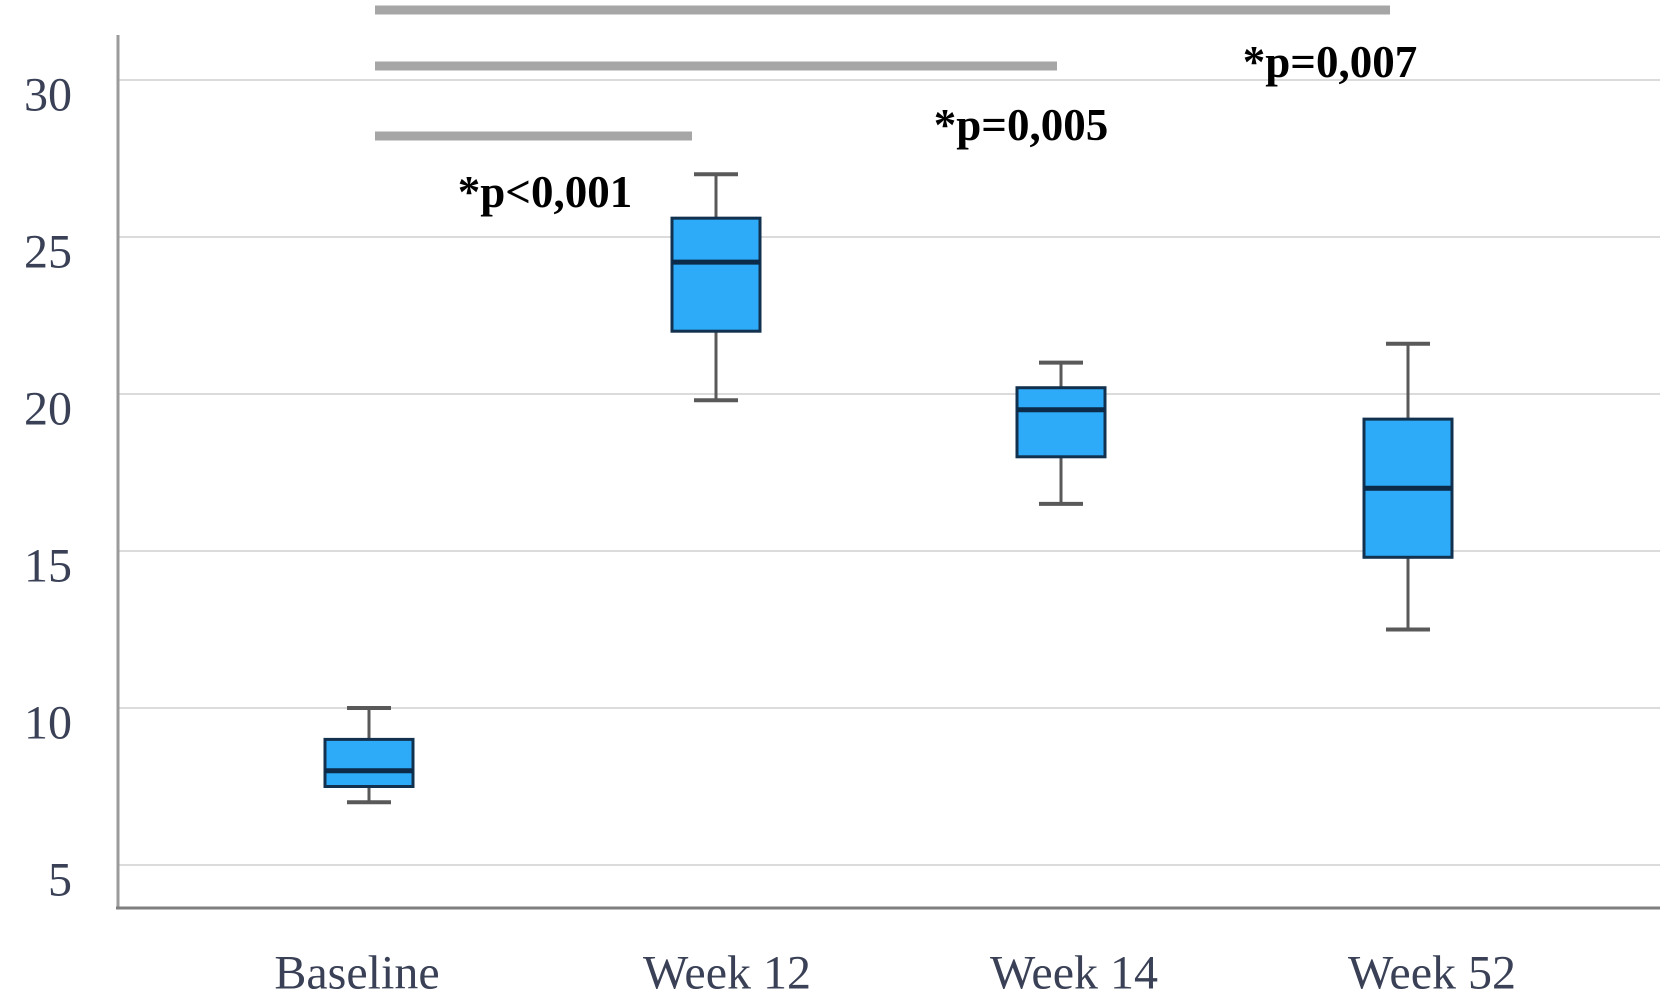 The image size is (1664, 1008). What do you see at coordinates (48, 566) in the screenshot?
I see `y-tick-label-15: 15` at bounding box center [48, 566].